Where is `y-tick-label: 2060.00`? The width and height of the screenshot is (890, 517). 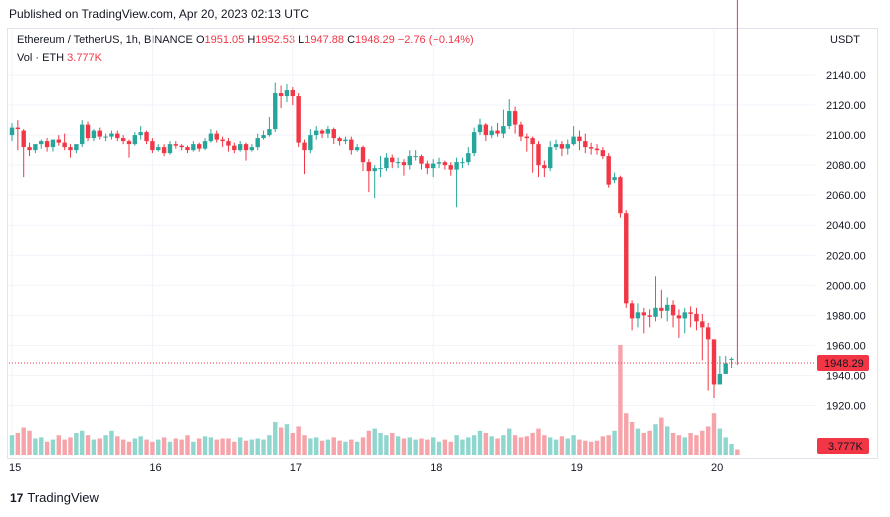 y-tick-label: 2060.00 is located at coordinates (846, 196).